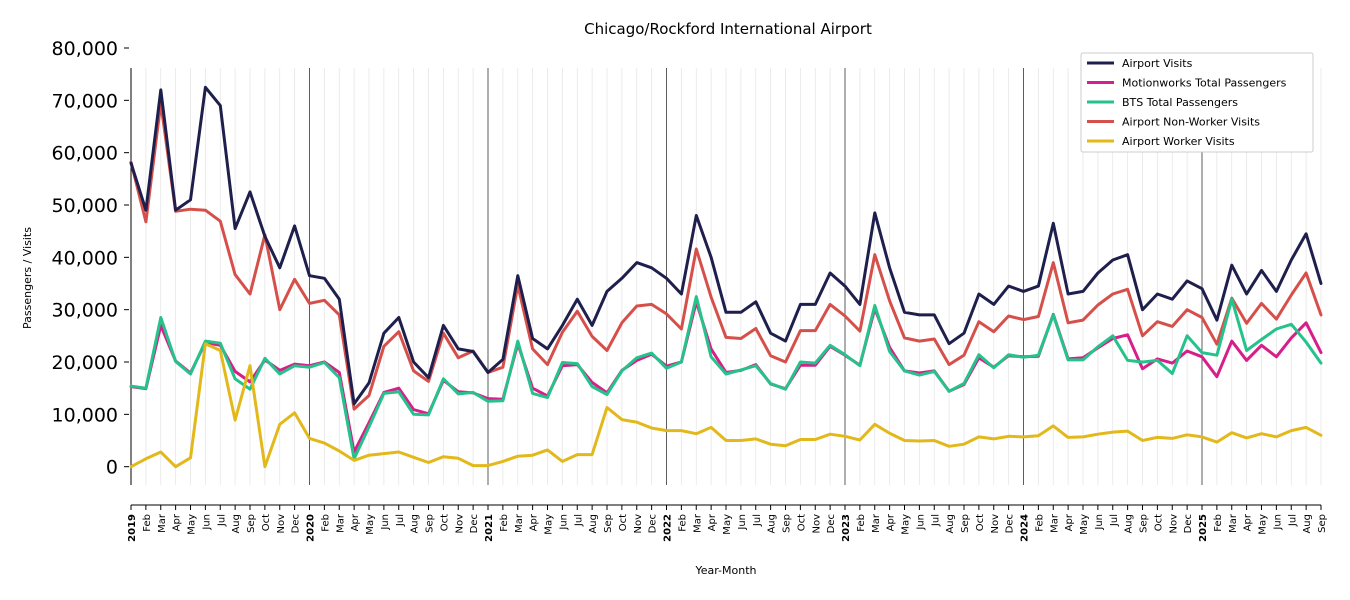  I want to click on x-tick-label: 2022, so click(668, 528).